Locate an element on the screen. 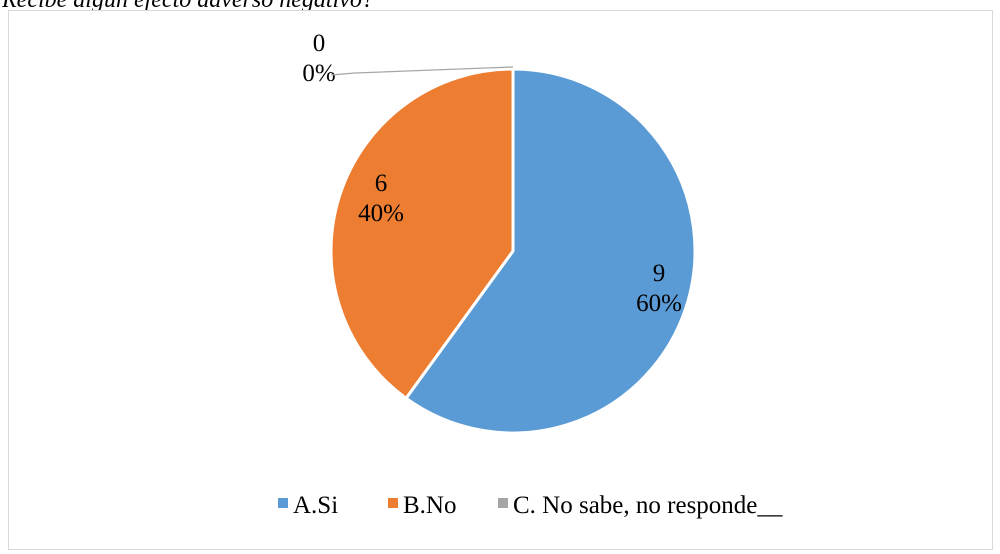  legend-label-c-no-sabe-no-responde: C. No sabe, no responde__ is located at coordinates (648, 505).